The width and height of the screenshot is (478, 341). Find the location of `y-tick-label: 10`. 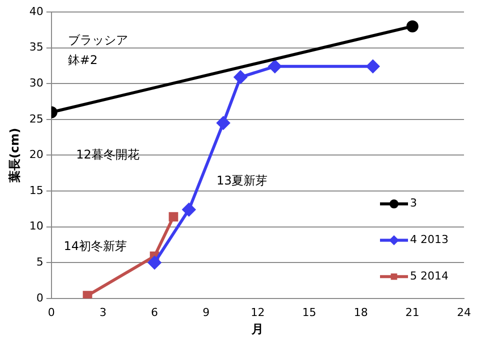

y-tick-label: 10 is located at coordinates (36, 226).